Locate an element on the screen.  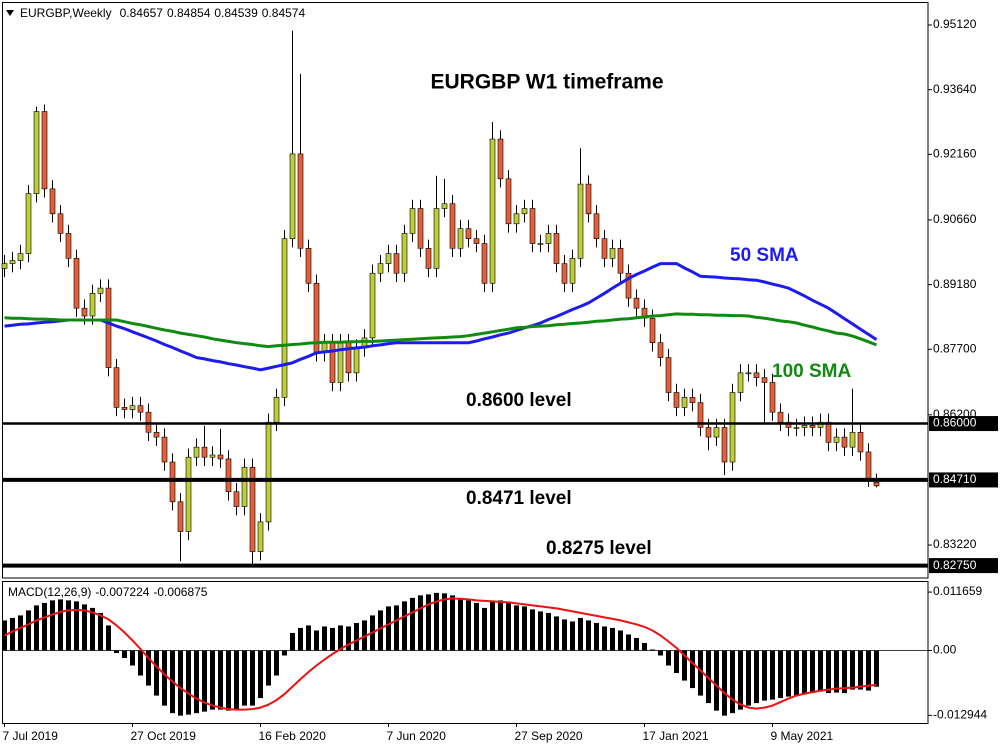
level-price-box is located at coordinates (963, 566).